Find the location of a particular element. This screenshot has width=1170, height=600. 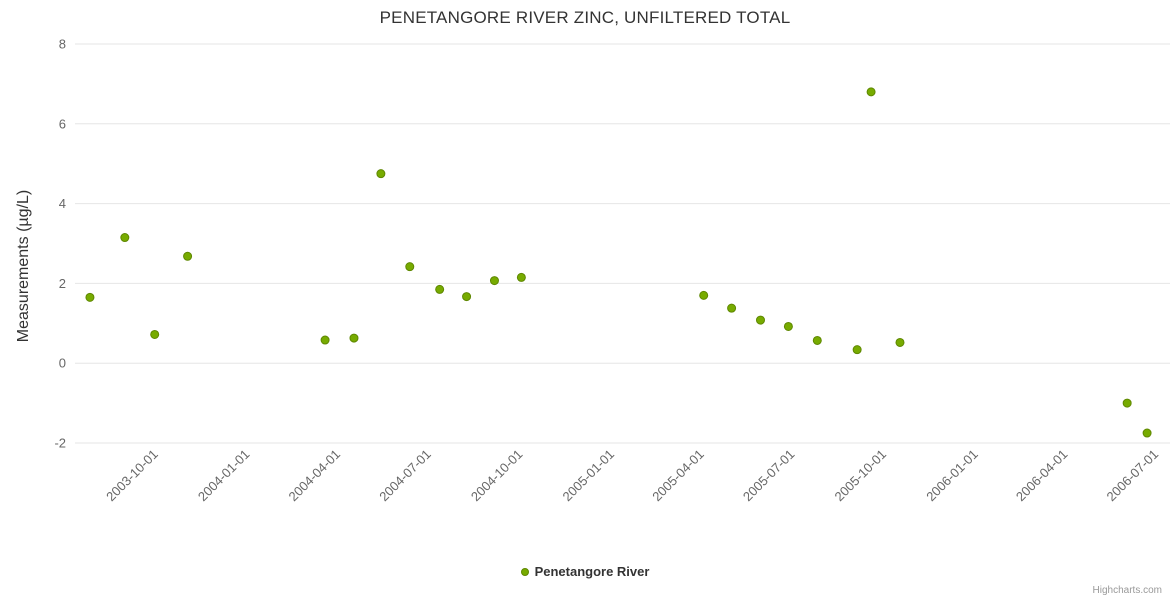

x-tick-label: 2004-10-01 is located at coordinates (497, 476).